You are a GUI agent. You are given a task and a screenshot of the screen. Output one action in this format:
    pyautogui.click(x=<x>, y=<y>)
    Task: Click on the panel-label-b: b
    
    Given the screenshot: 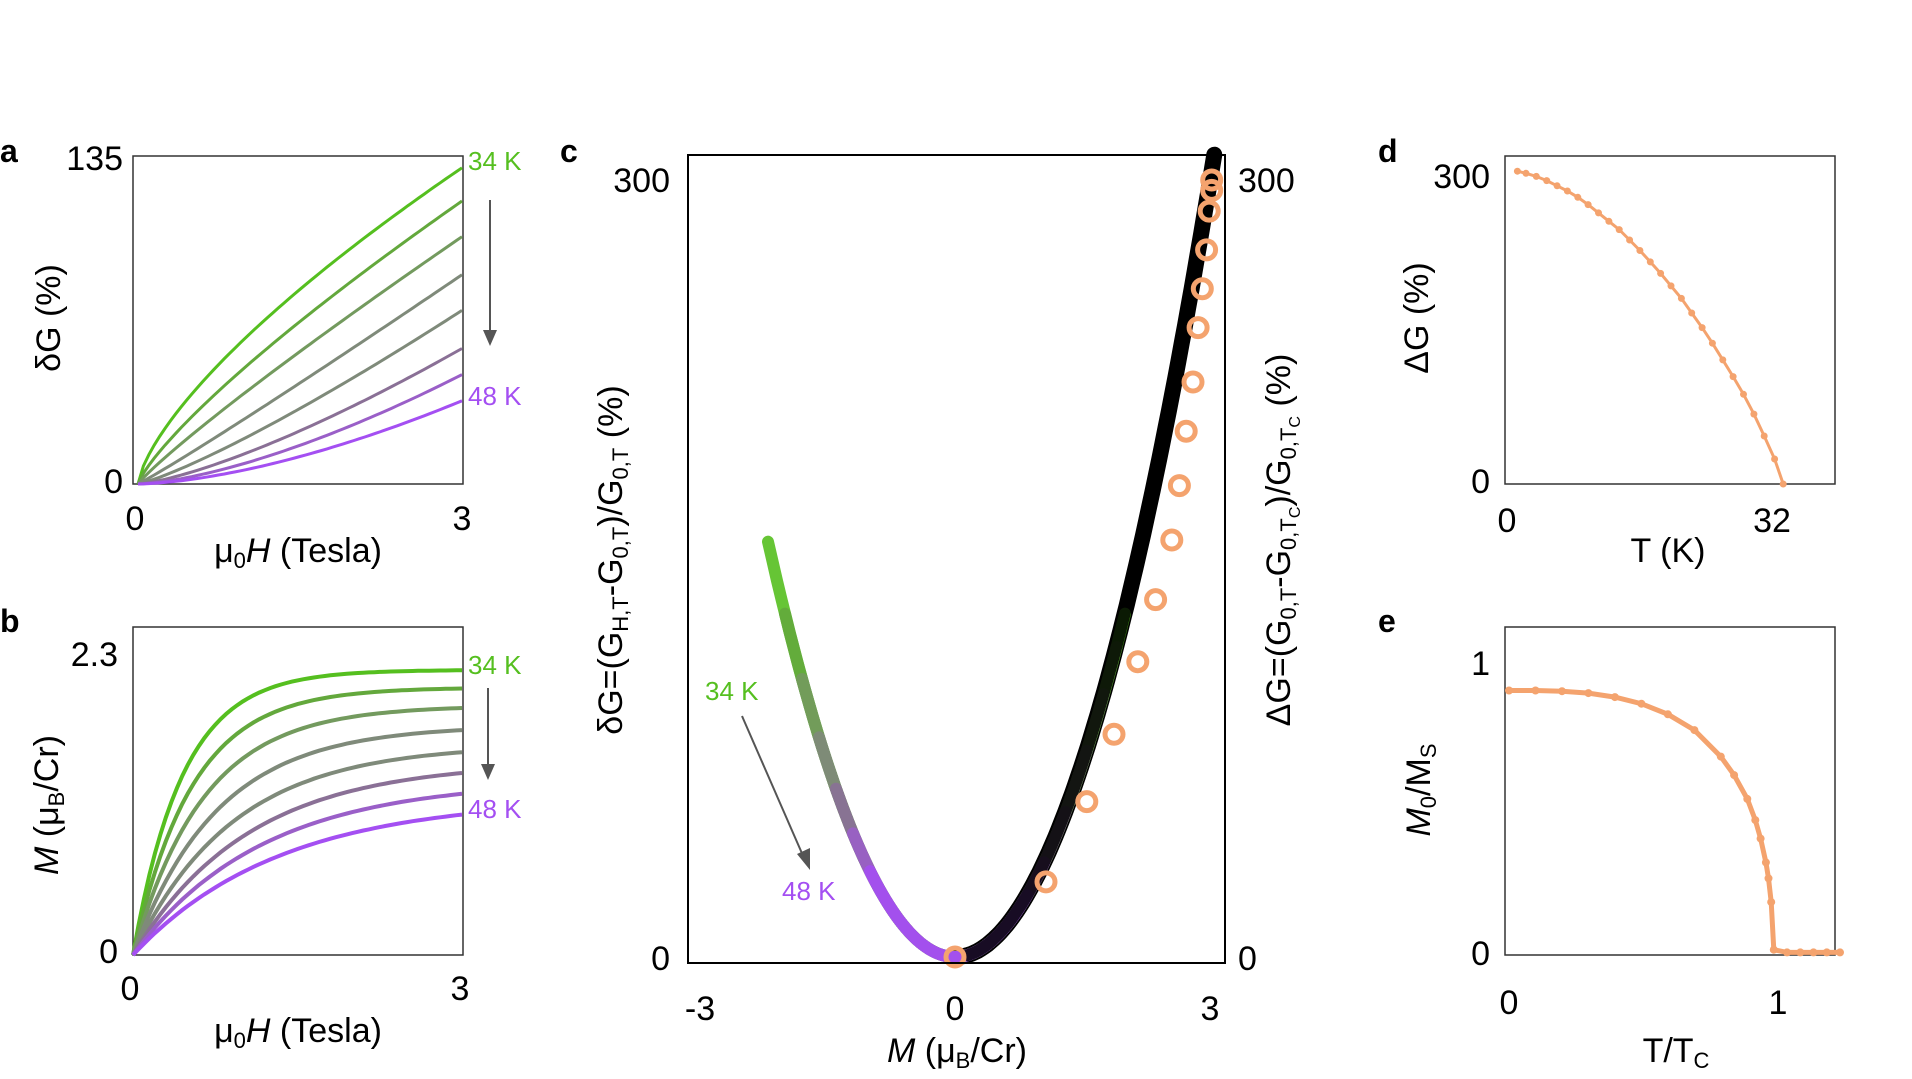 What is the action you would take?
    pyautogui.click(x=10, y=621)
    